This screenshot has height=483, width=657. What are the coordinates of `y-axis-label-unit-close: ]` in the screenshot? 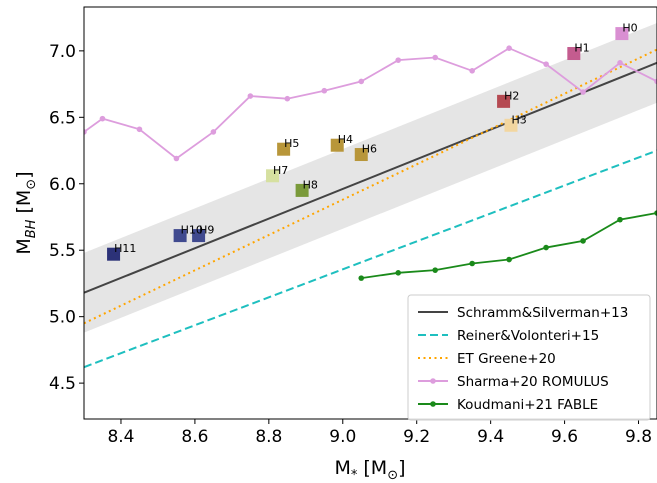 It's located at (24, 174).